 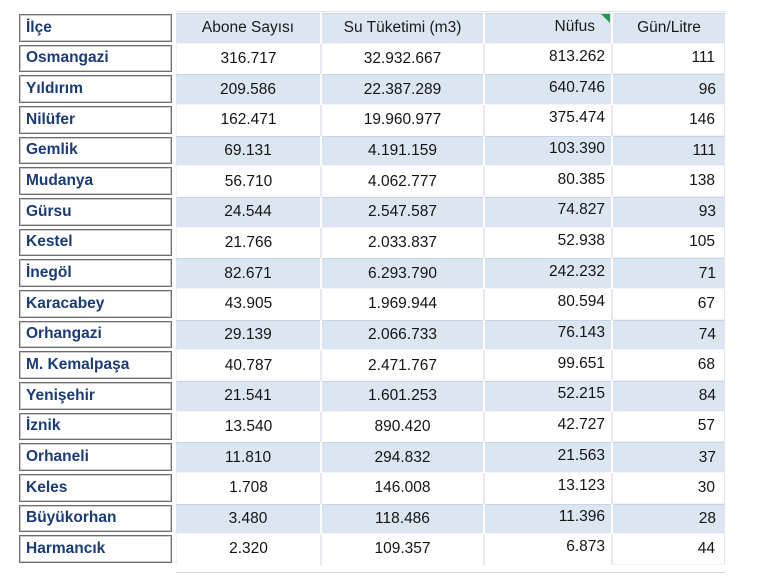 I want to click on district-label: Mudanya, so click(x=60, y=181).